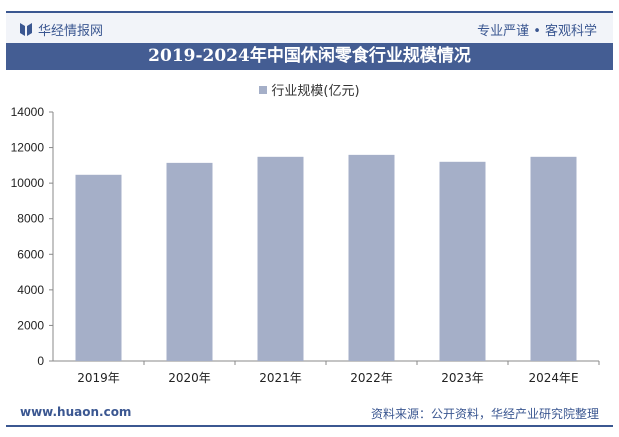  I want to click on bottom-divider, so click(309, 426).